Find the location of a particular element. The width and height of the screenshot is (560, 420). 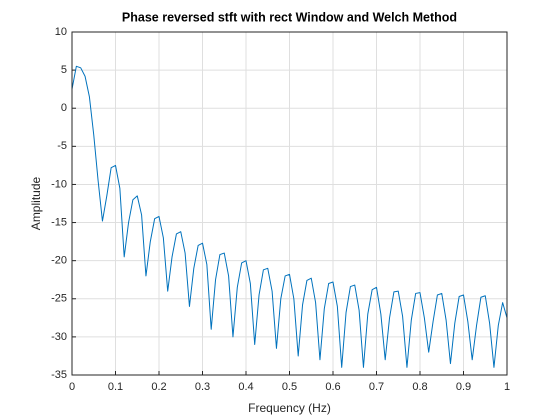

y-tick-label: -25 is located at coordinates (59, 299).